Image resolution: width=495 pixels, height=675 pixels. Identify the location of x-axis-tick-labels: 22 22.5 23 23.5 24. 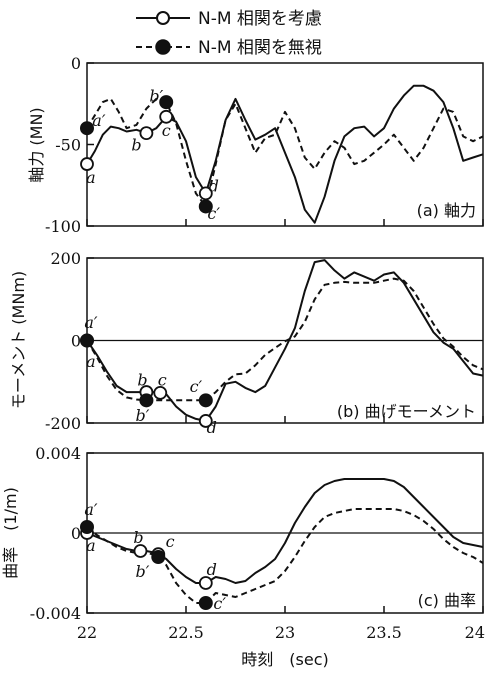
(281, 632).